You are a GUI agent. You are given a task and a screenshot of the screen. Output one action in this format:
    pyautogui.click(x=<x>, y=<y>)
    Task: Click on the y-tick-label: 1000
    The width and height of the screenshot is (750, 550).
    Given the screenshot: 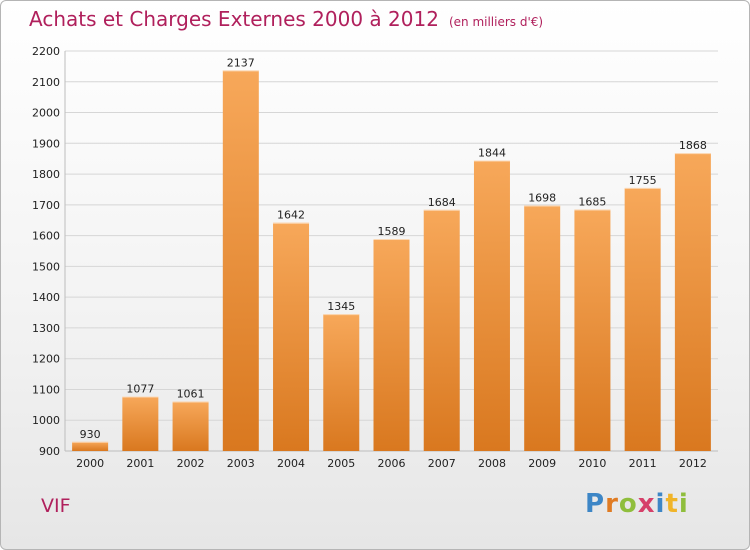 What is the action you would take?
    pyautogui.click(x=46, y=420)
    